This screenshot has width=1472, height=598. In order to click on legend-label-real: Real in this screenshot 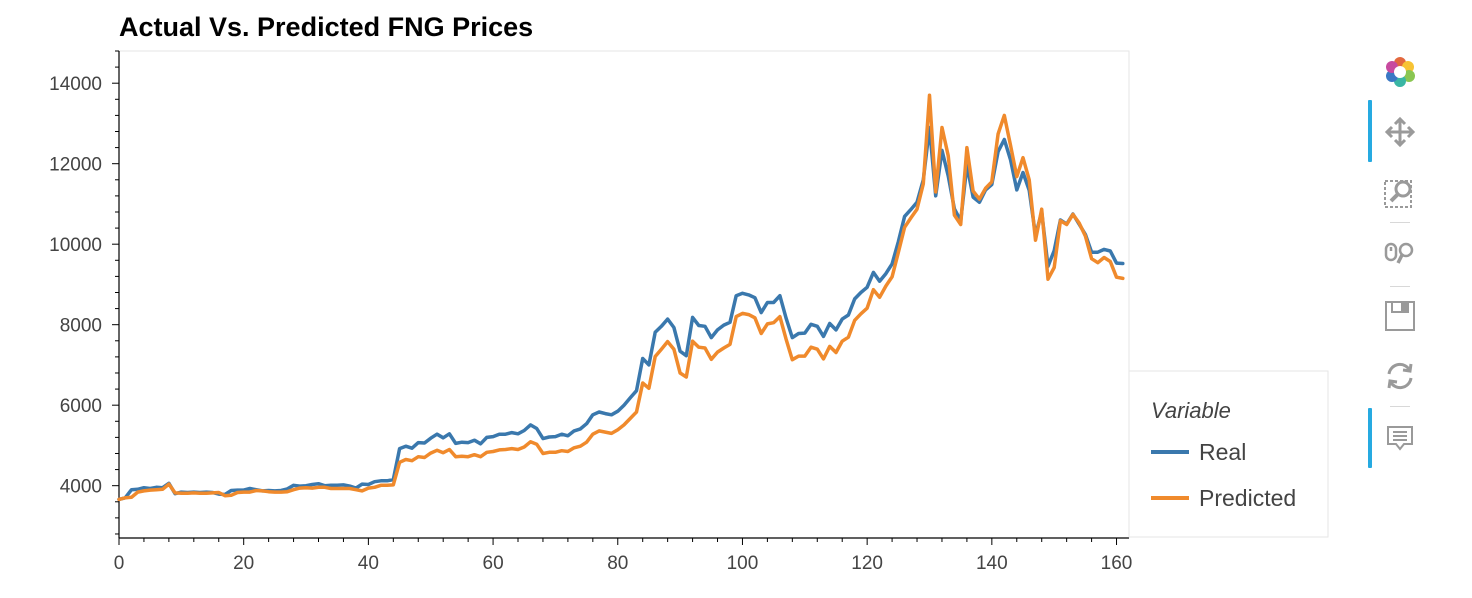, I will do `click(1222, 452)`.